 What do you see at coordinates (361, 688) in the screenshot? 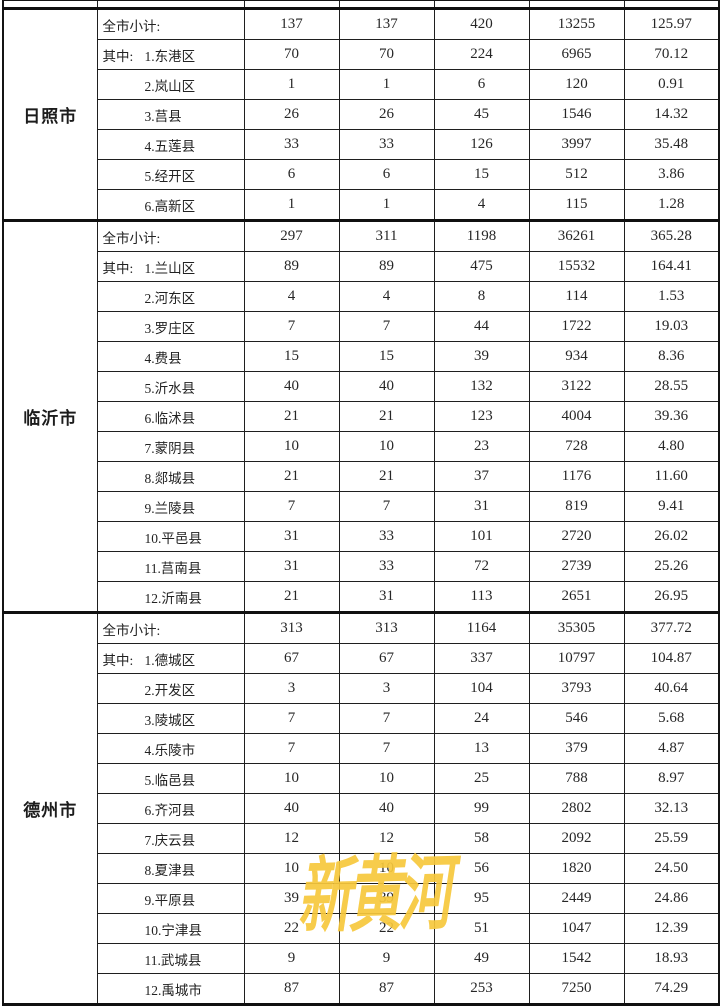
I see `table-row: 2.开发区 3 3 104 3793 40.64` at bounding box center [361, 688].